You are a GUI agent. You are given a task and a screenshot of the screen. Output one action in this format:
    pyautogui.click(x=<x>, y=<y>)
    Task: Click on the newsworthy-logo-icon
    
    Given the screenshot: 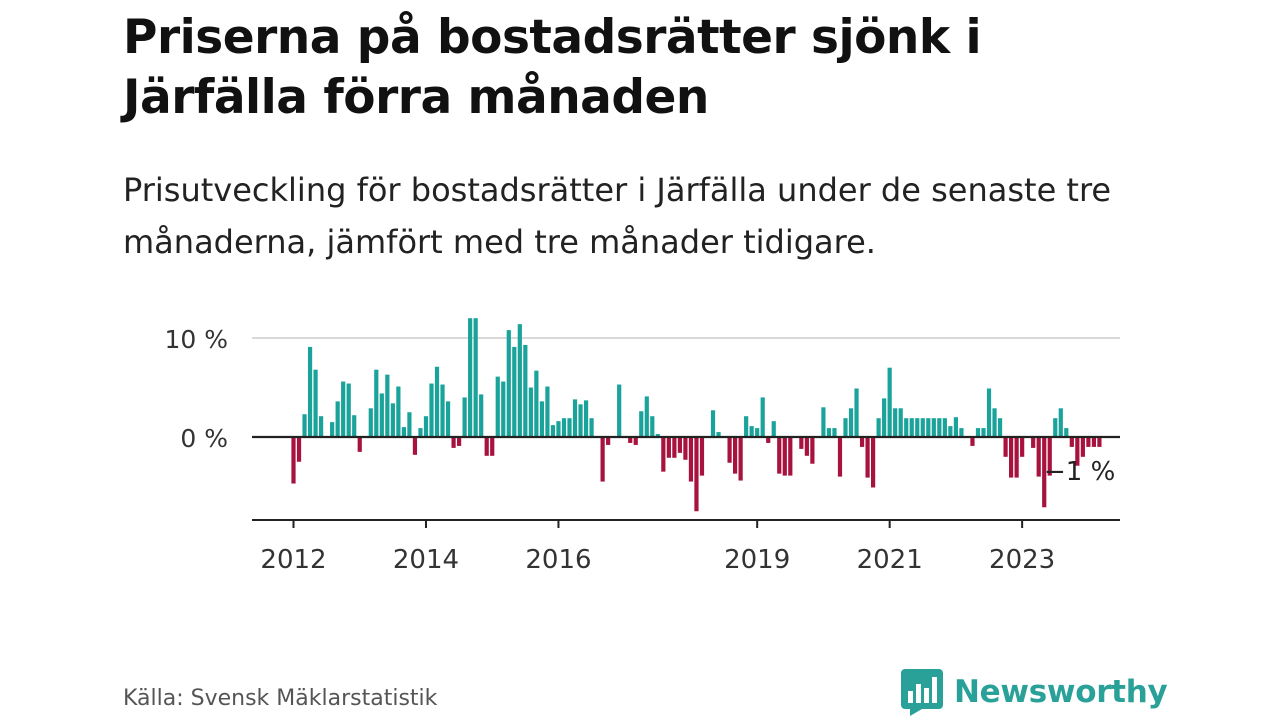 What is the action you would take?
    pyautogui.click(x=922, y=692)
    